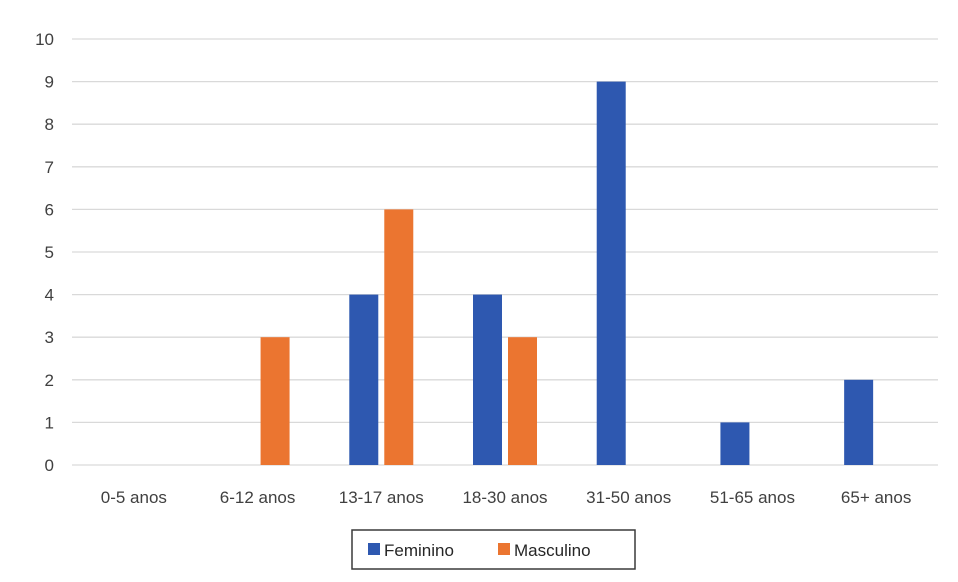 The height and width of the screenshot is (582, 958). What do you see at coordinates (876, 497) in the screenshot?
I see `x-tick-label: 65+ anos` at bounding box center [876, 497].